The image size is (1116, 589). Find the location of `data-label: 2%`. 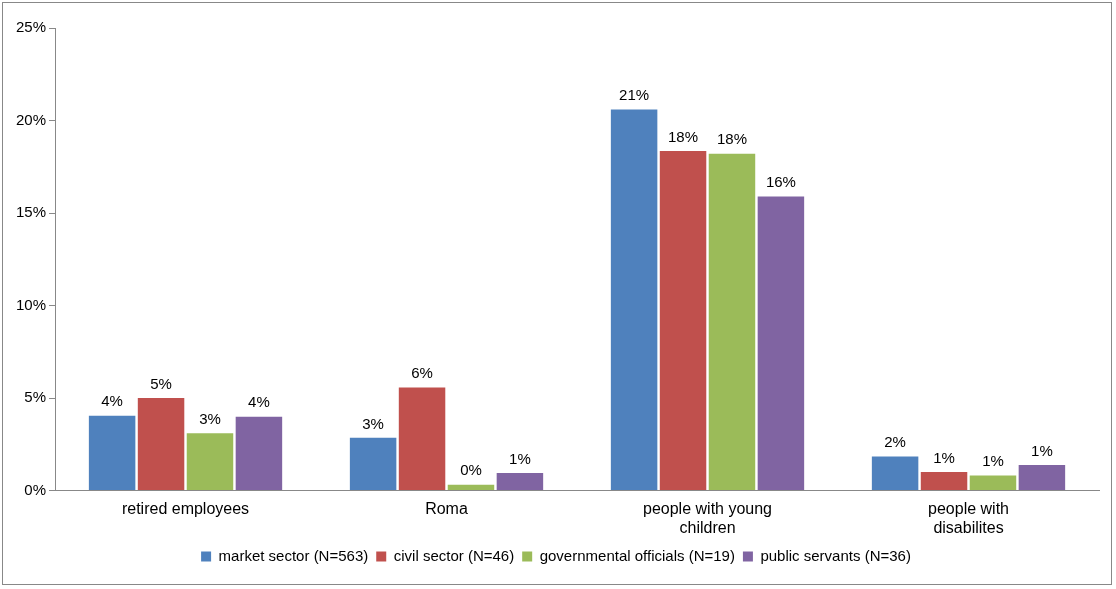

data-label: 2% is located at coordinates (895, 442).